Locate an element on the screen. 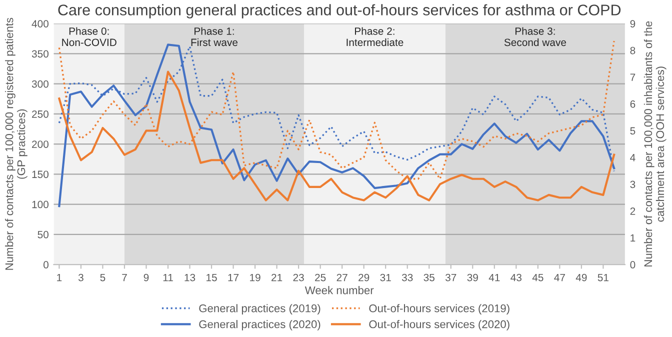 The width and height of the screenshot is (672, 337). x-tick-label: 49 is located at coordinates (581, 278).